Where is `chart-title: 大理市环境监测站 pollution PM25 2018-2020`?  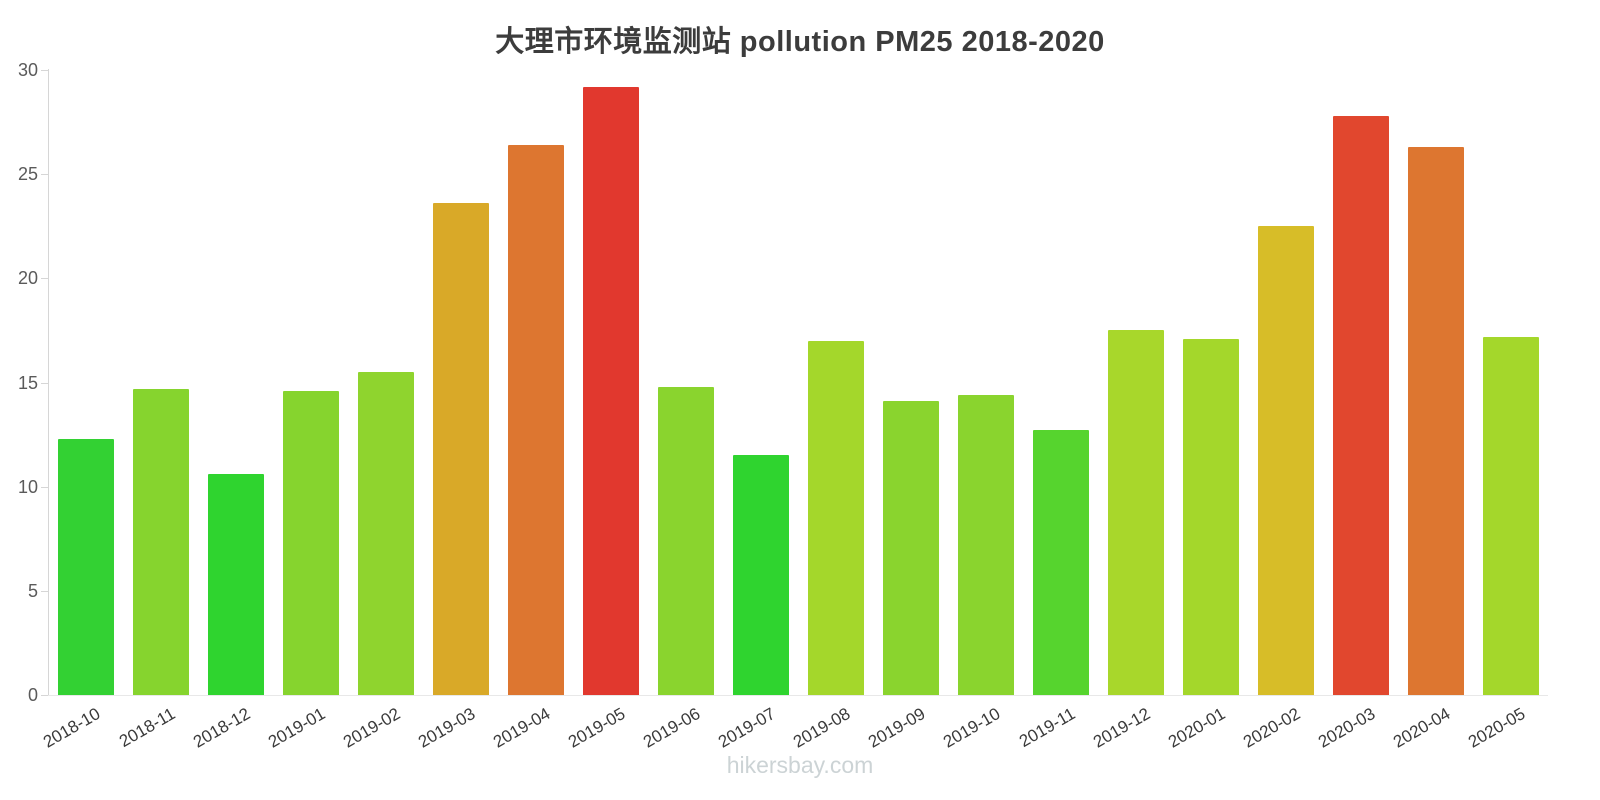
chart-title: 大理市环境监测站 pollution PM25 2018-2020 is located at coordinates (800, 42).